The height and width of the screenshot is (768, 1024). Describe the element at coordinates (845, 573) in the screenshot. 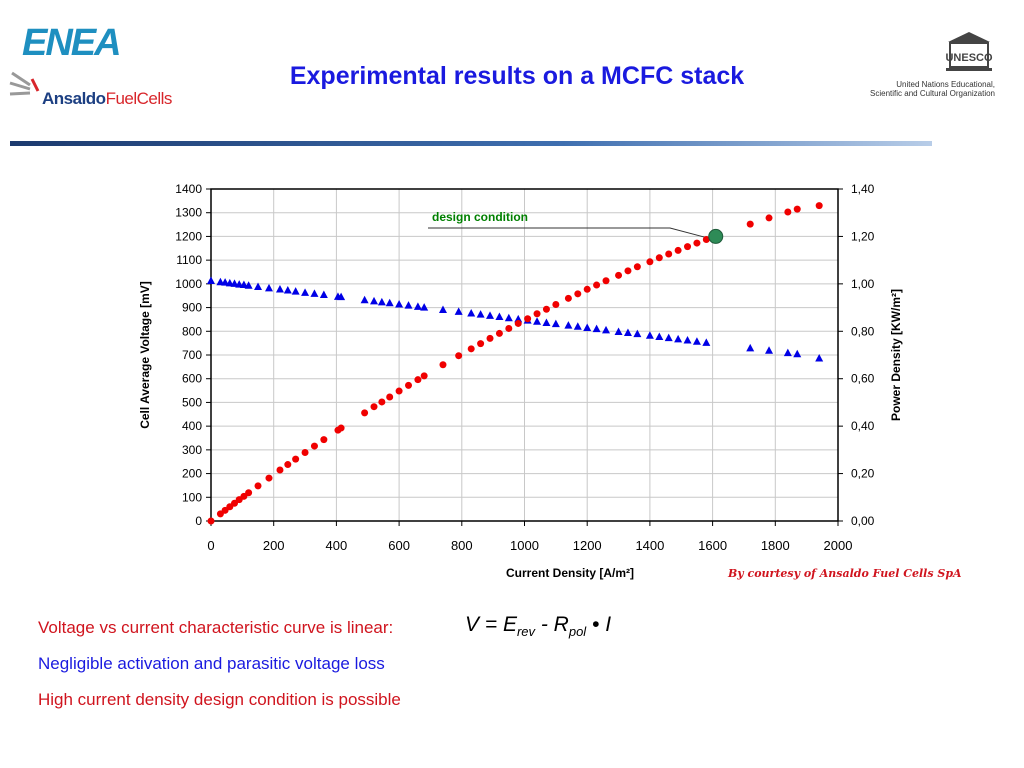

I see `courtesy-note: By courtesy of Ansaldo Fuel Cells SpA` at that location.